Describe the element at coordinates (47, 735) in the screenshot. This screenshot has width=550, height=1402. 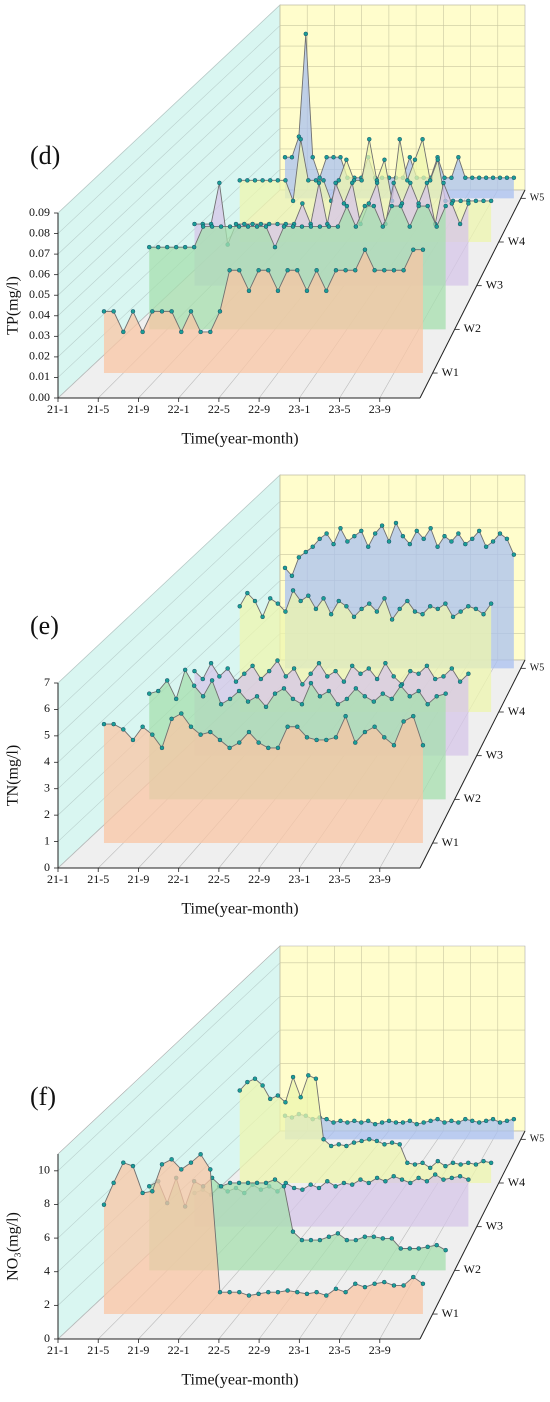
I see `y-tick-label: 5` at that location.